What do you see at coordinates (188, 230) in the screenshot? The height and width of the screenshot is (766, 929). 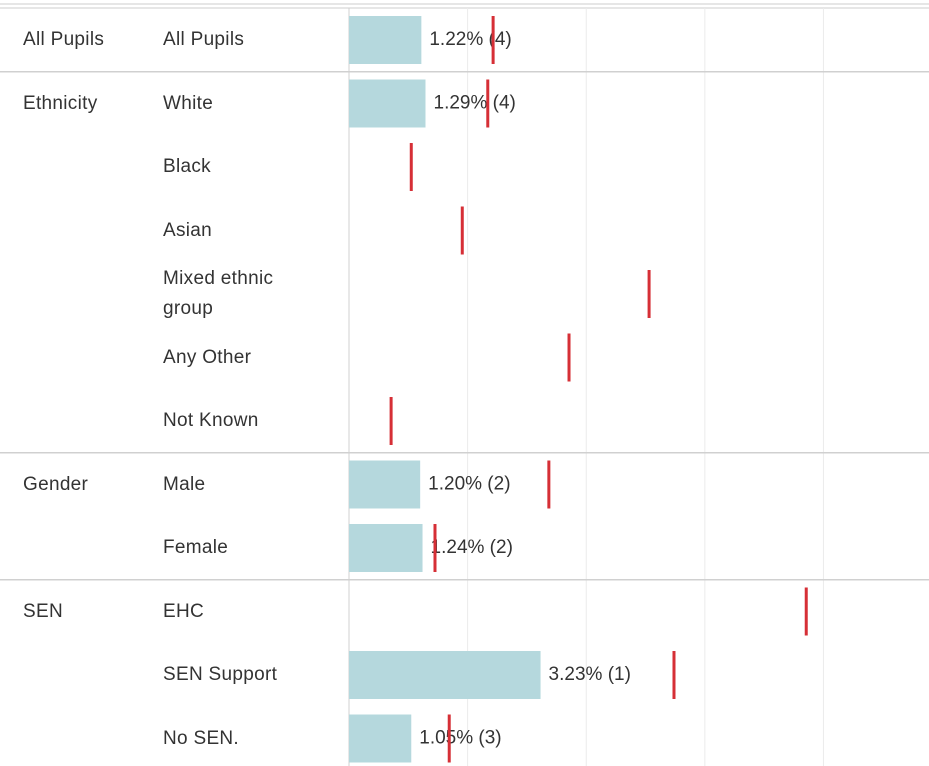 I see `category-label: Asian` at bounding box center [188, 230].